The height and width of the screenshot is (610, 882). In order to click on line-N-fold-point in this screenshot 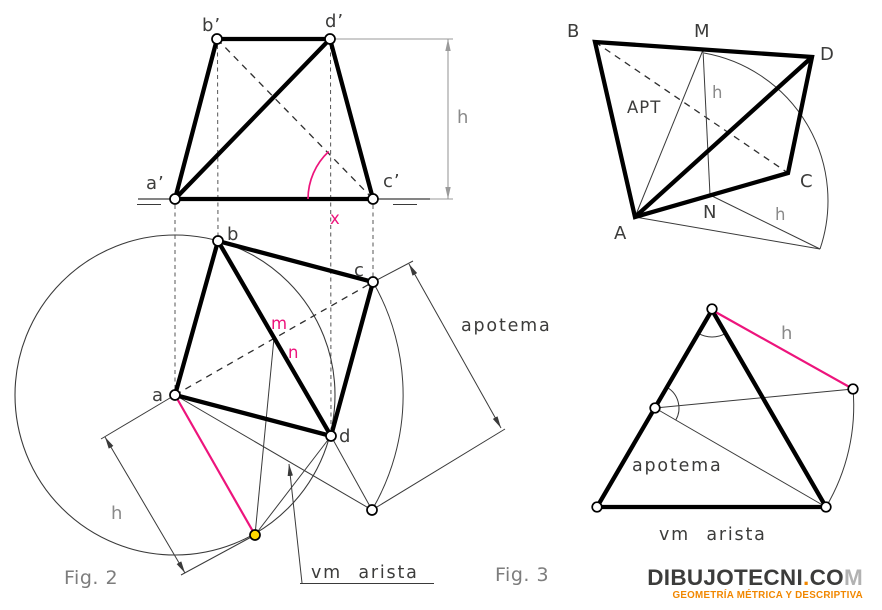, I will do `click(765, 222)`.